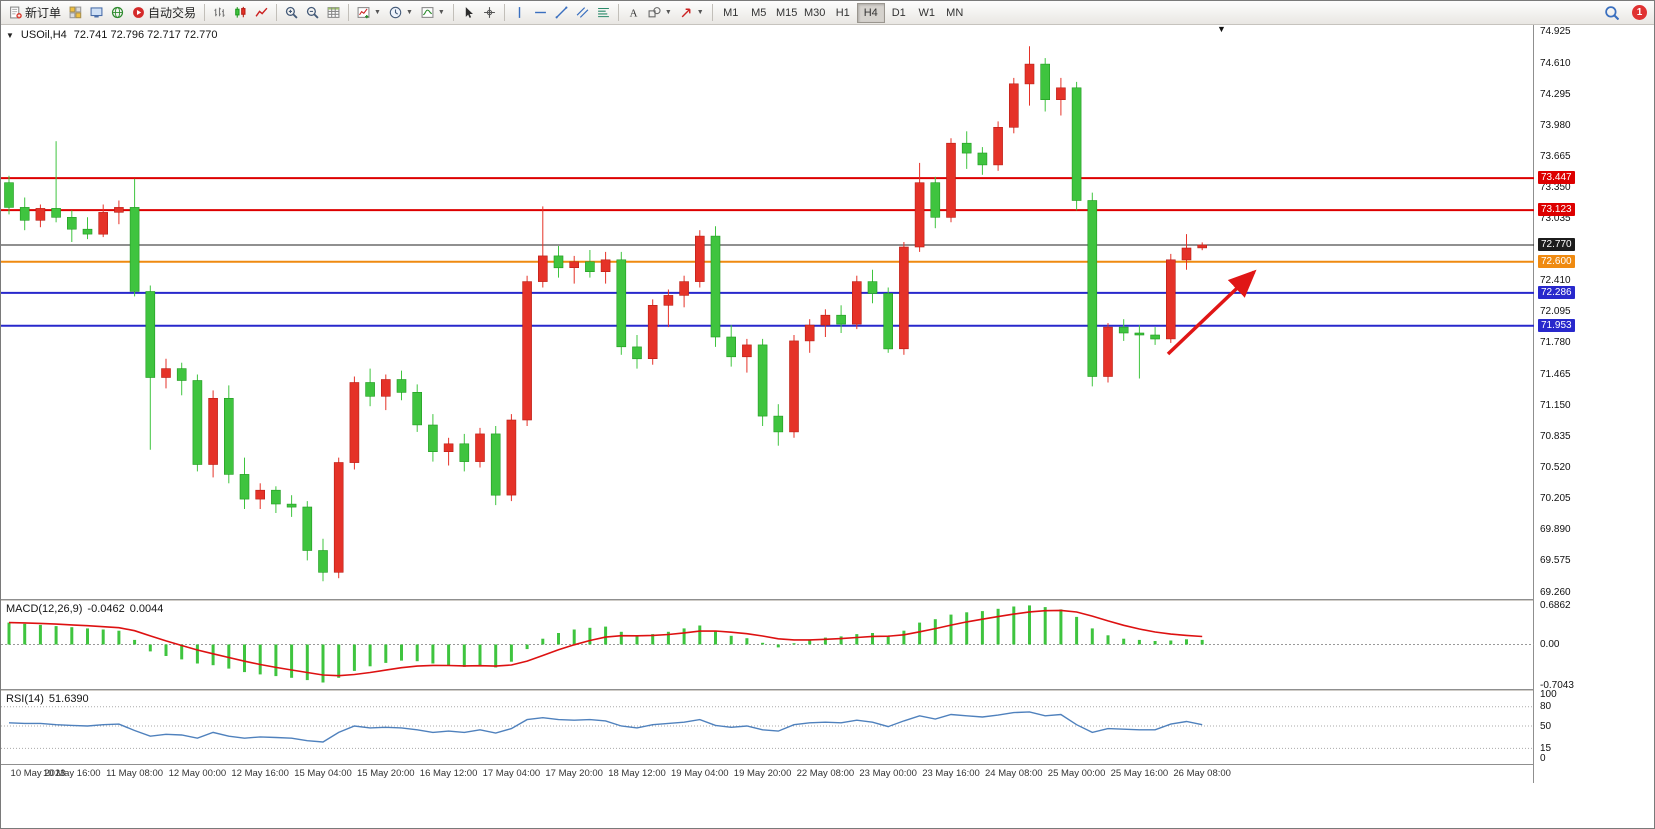 This screenshot has height=829, width=1655. I want to click on crosshair-button, so click(489, 12).